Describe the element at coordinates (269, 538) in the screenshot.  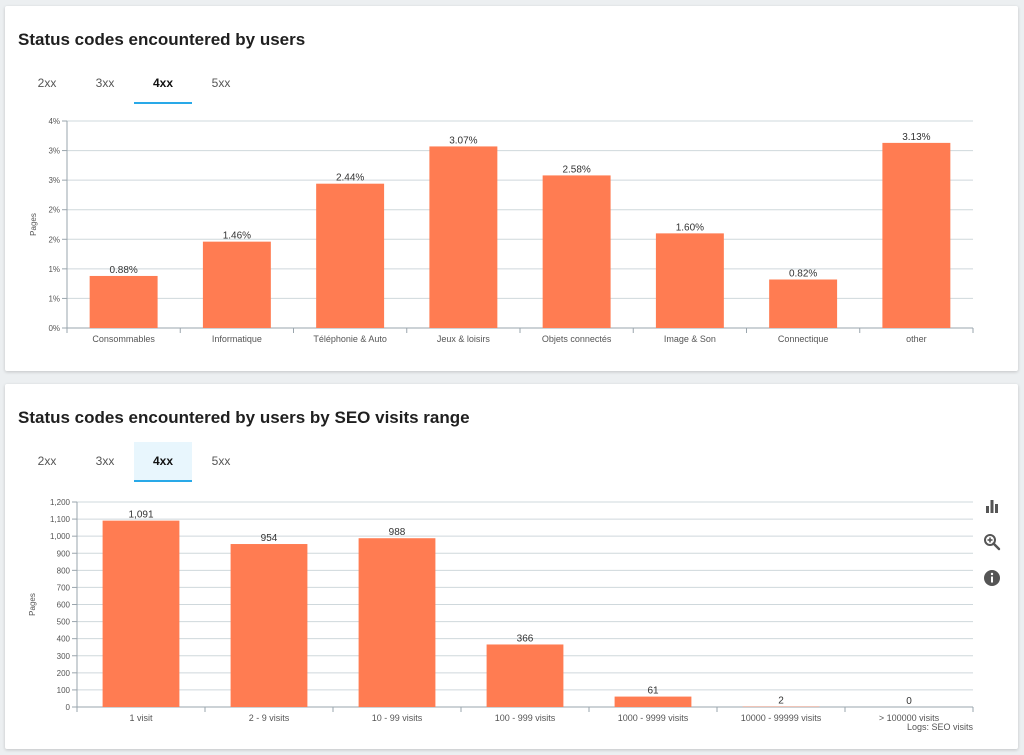
I see `data-label: 954` at that location.